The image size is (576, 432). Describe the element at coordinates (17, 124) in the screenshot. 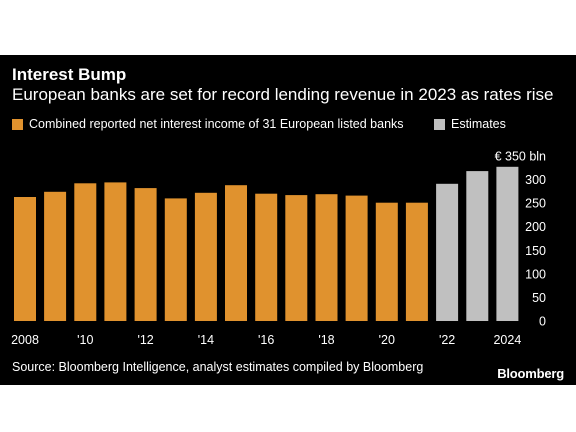

I see `legend-swatch-reported` at that location.